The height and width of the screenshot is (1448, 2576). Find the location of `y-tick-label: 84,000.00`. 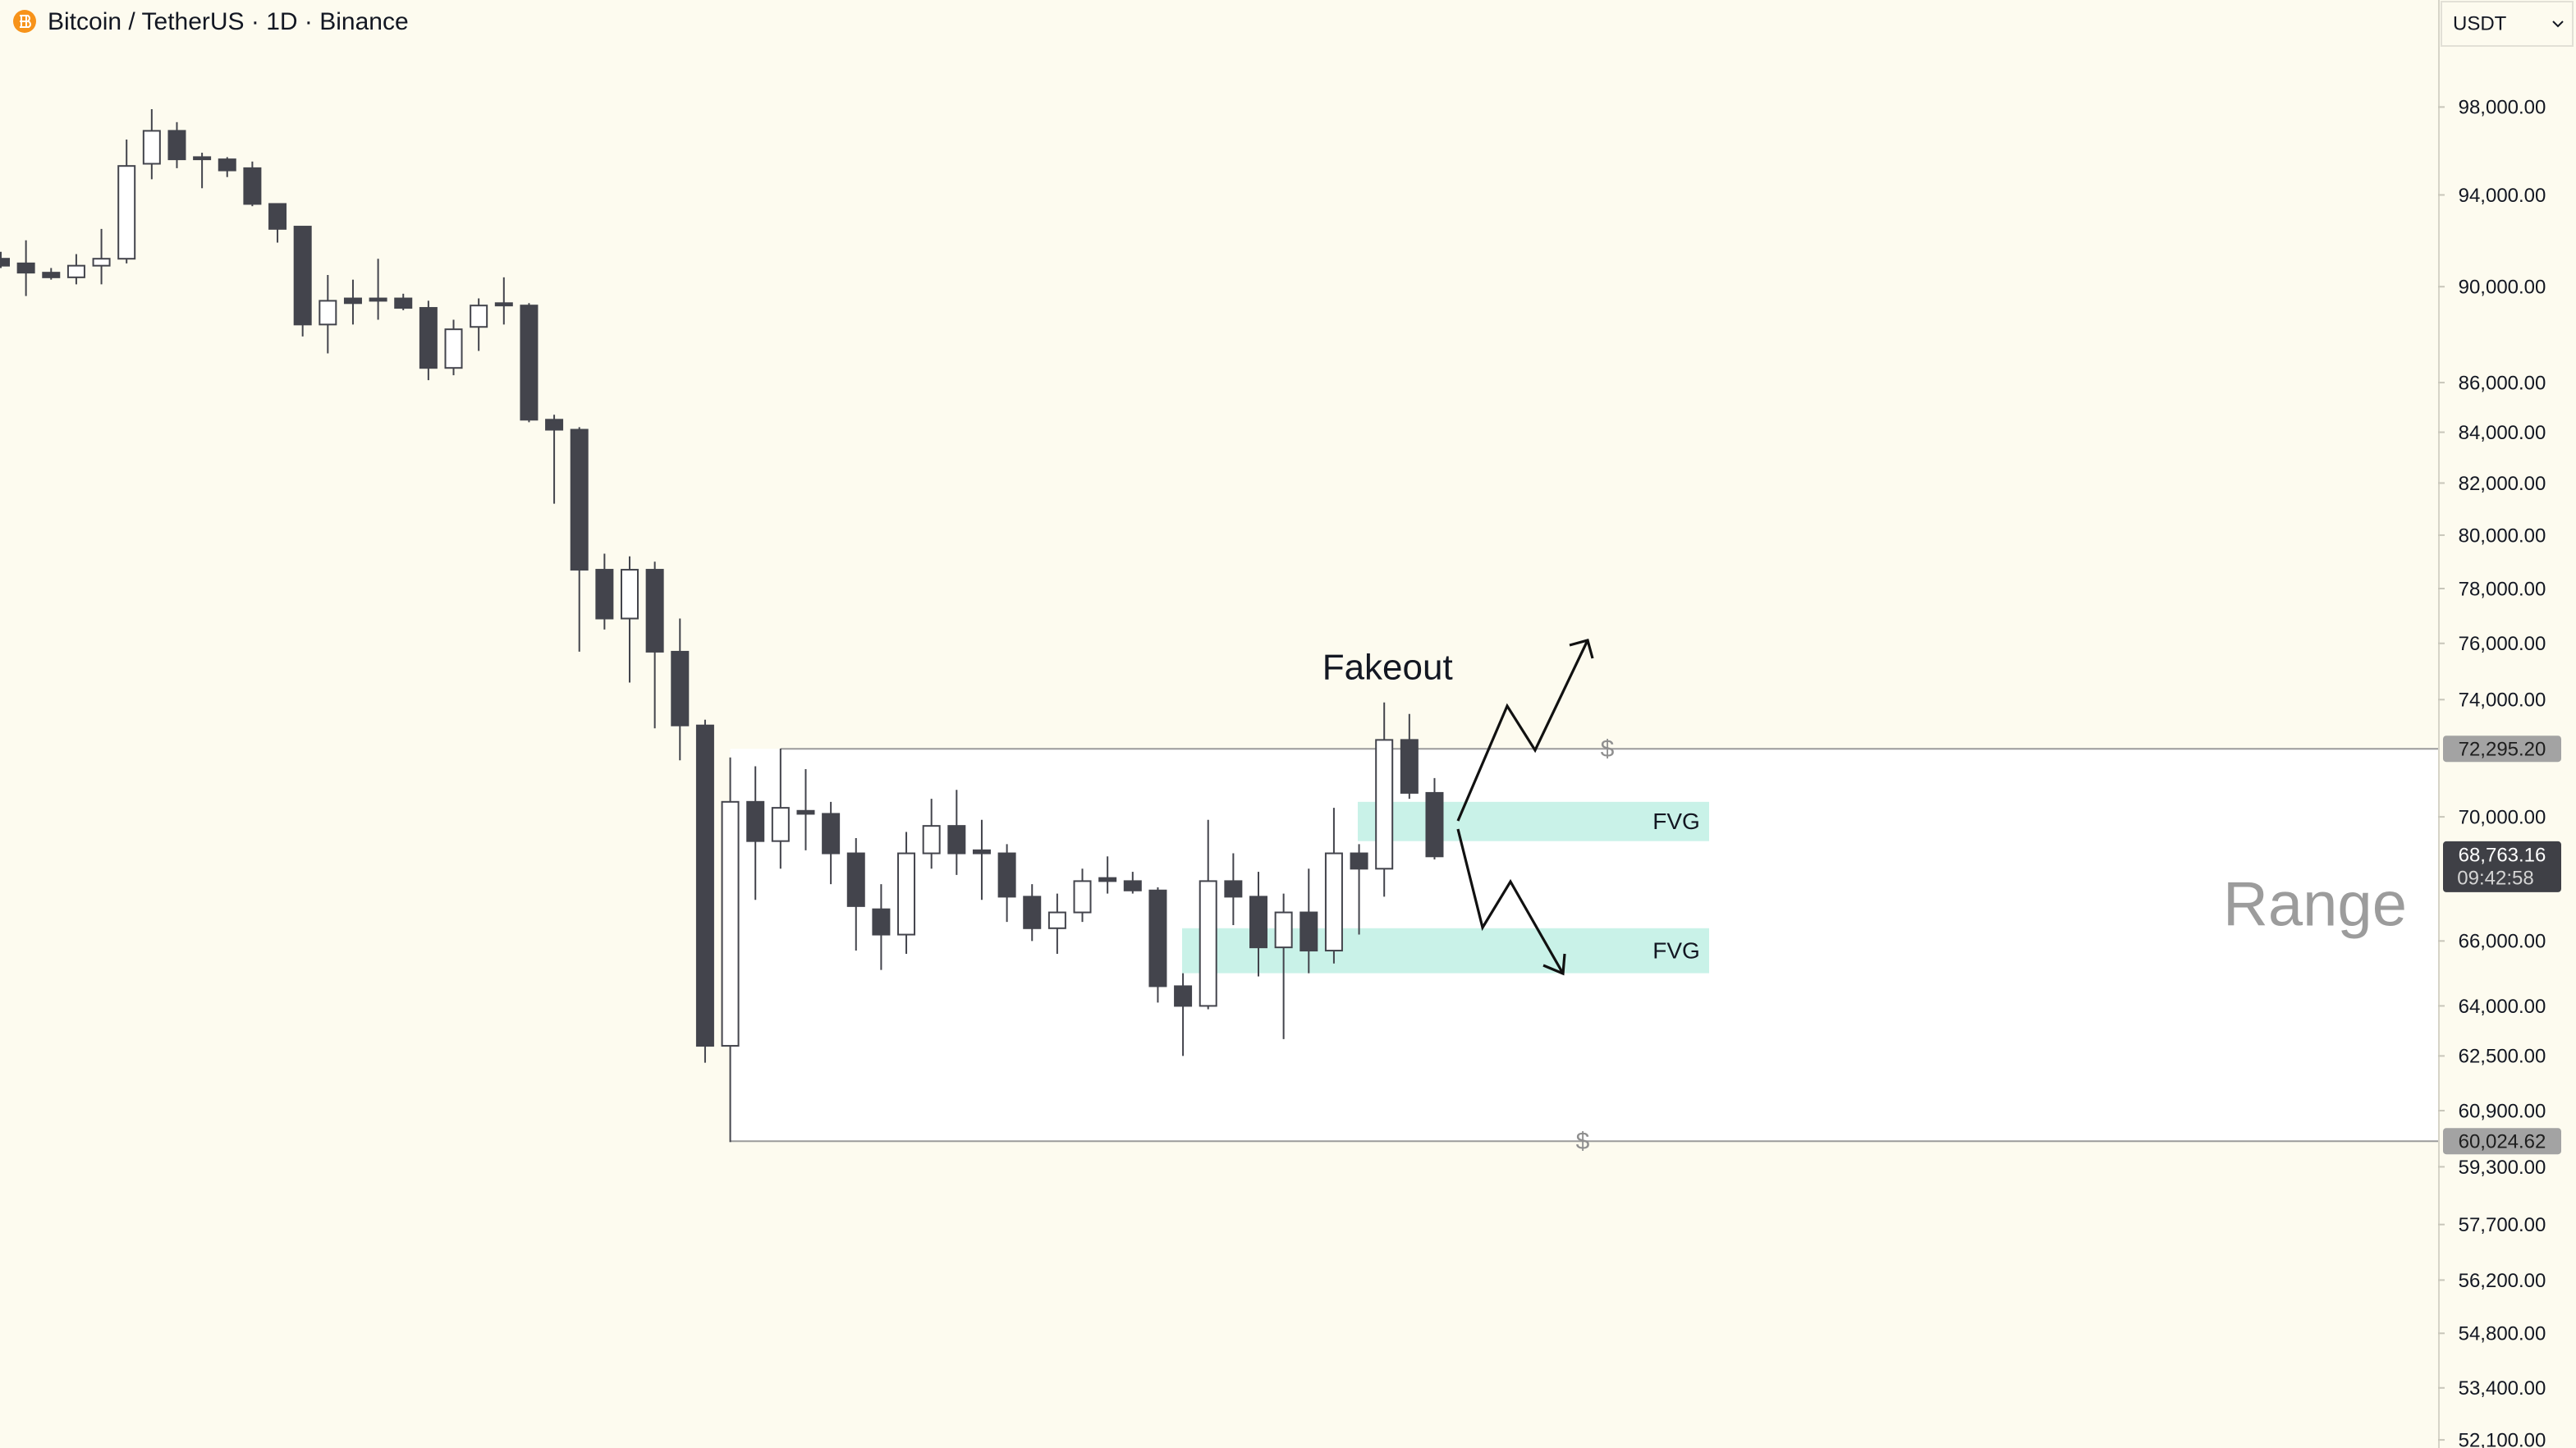

y-tick-label: 84,000.00 is located at coordinates (2502, 433).